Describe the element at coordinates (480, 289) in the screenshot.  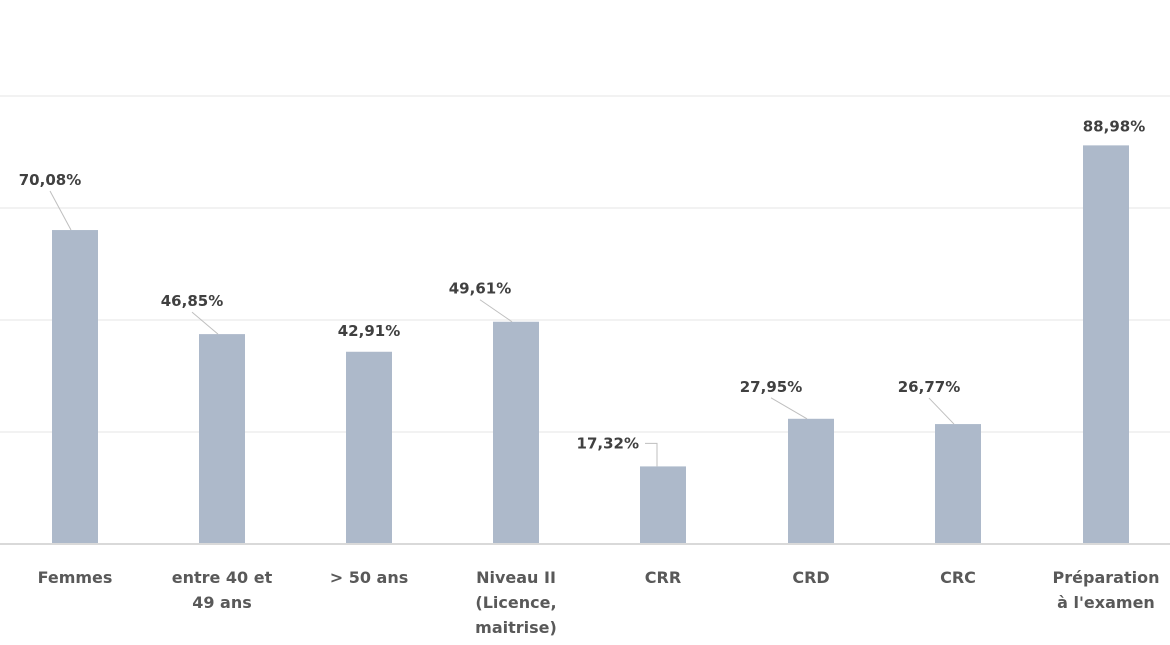
I see `data-label: 49,61%` at that location.